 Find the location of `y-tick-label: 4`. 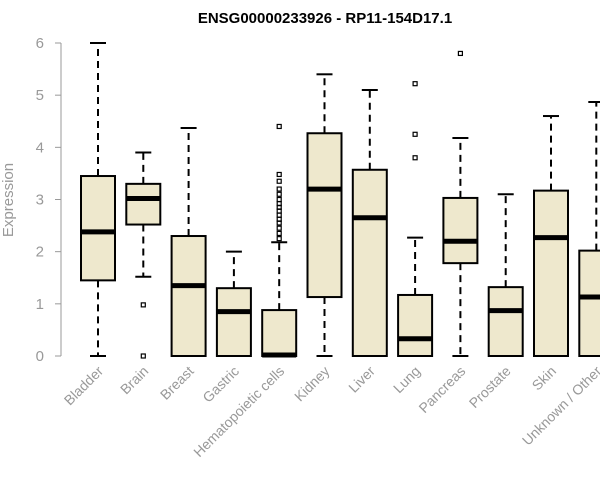

y-tick-label: 4 is located at coordinates (40, 147).